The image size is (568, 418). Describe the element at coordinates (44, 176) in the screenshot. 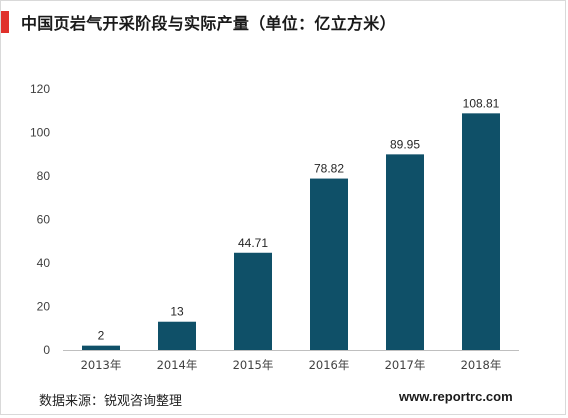

I see `y-tick-label: 80` at that location.